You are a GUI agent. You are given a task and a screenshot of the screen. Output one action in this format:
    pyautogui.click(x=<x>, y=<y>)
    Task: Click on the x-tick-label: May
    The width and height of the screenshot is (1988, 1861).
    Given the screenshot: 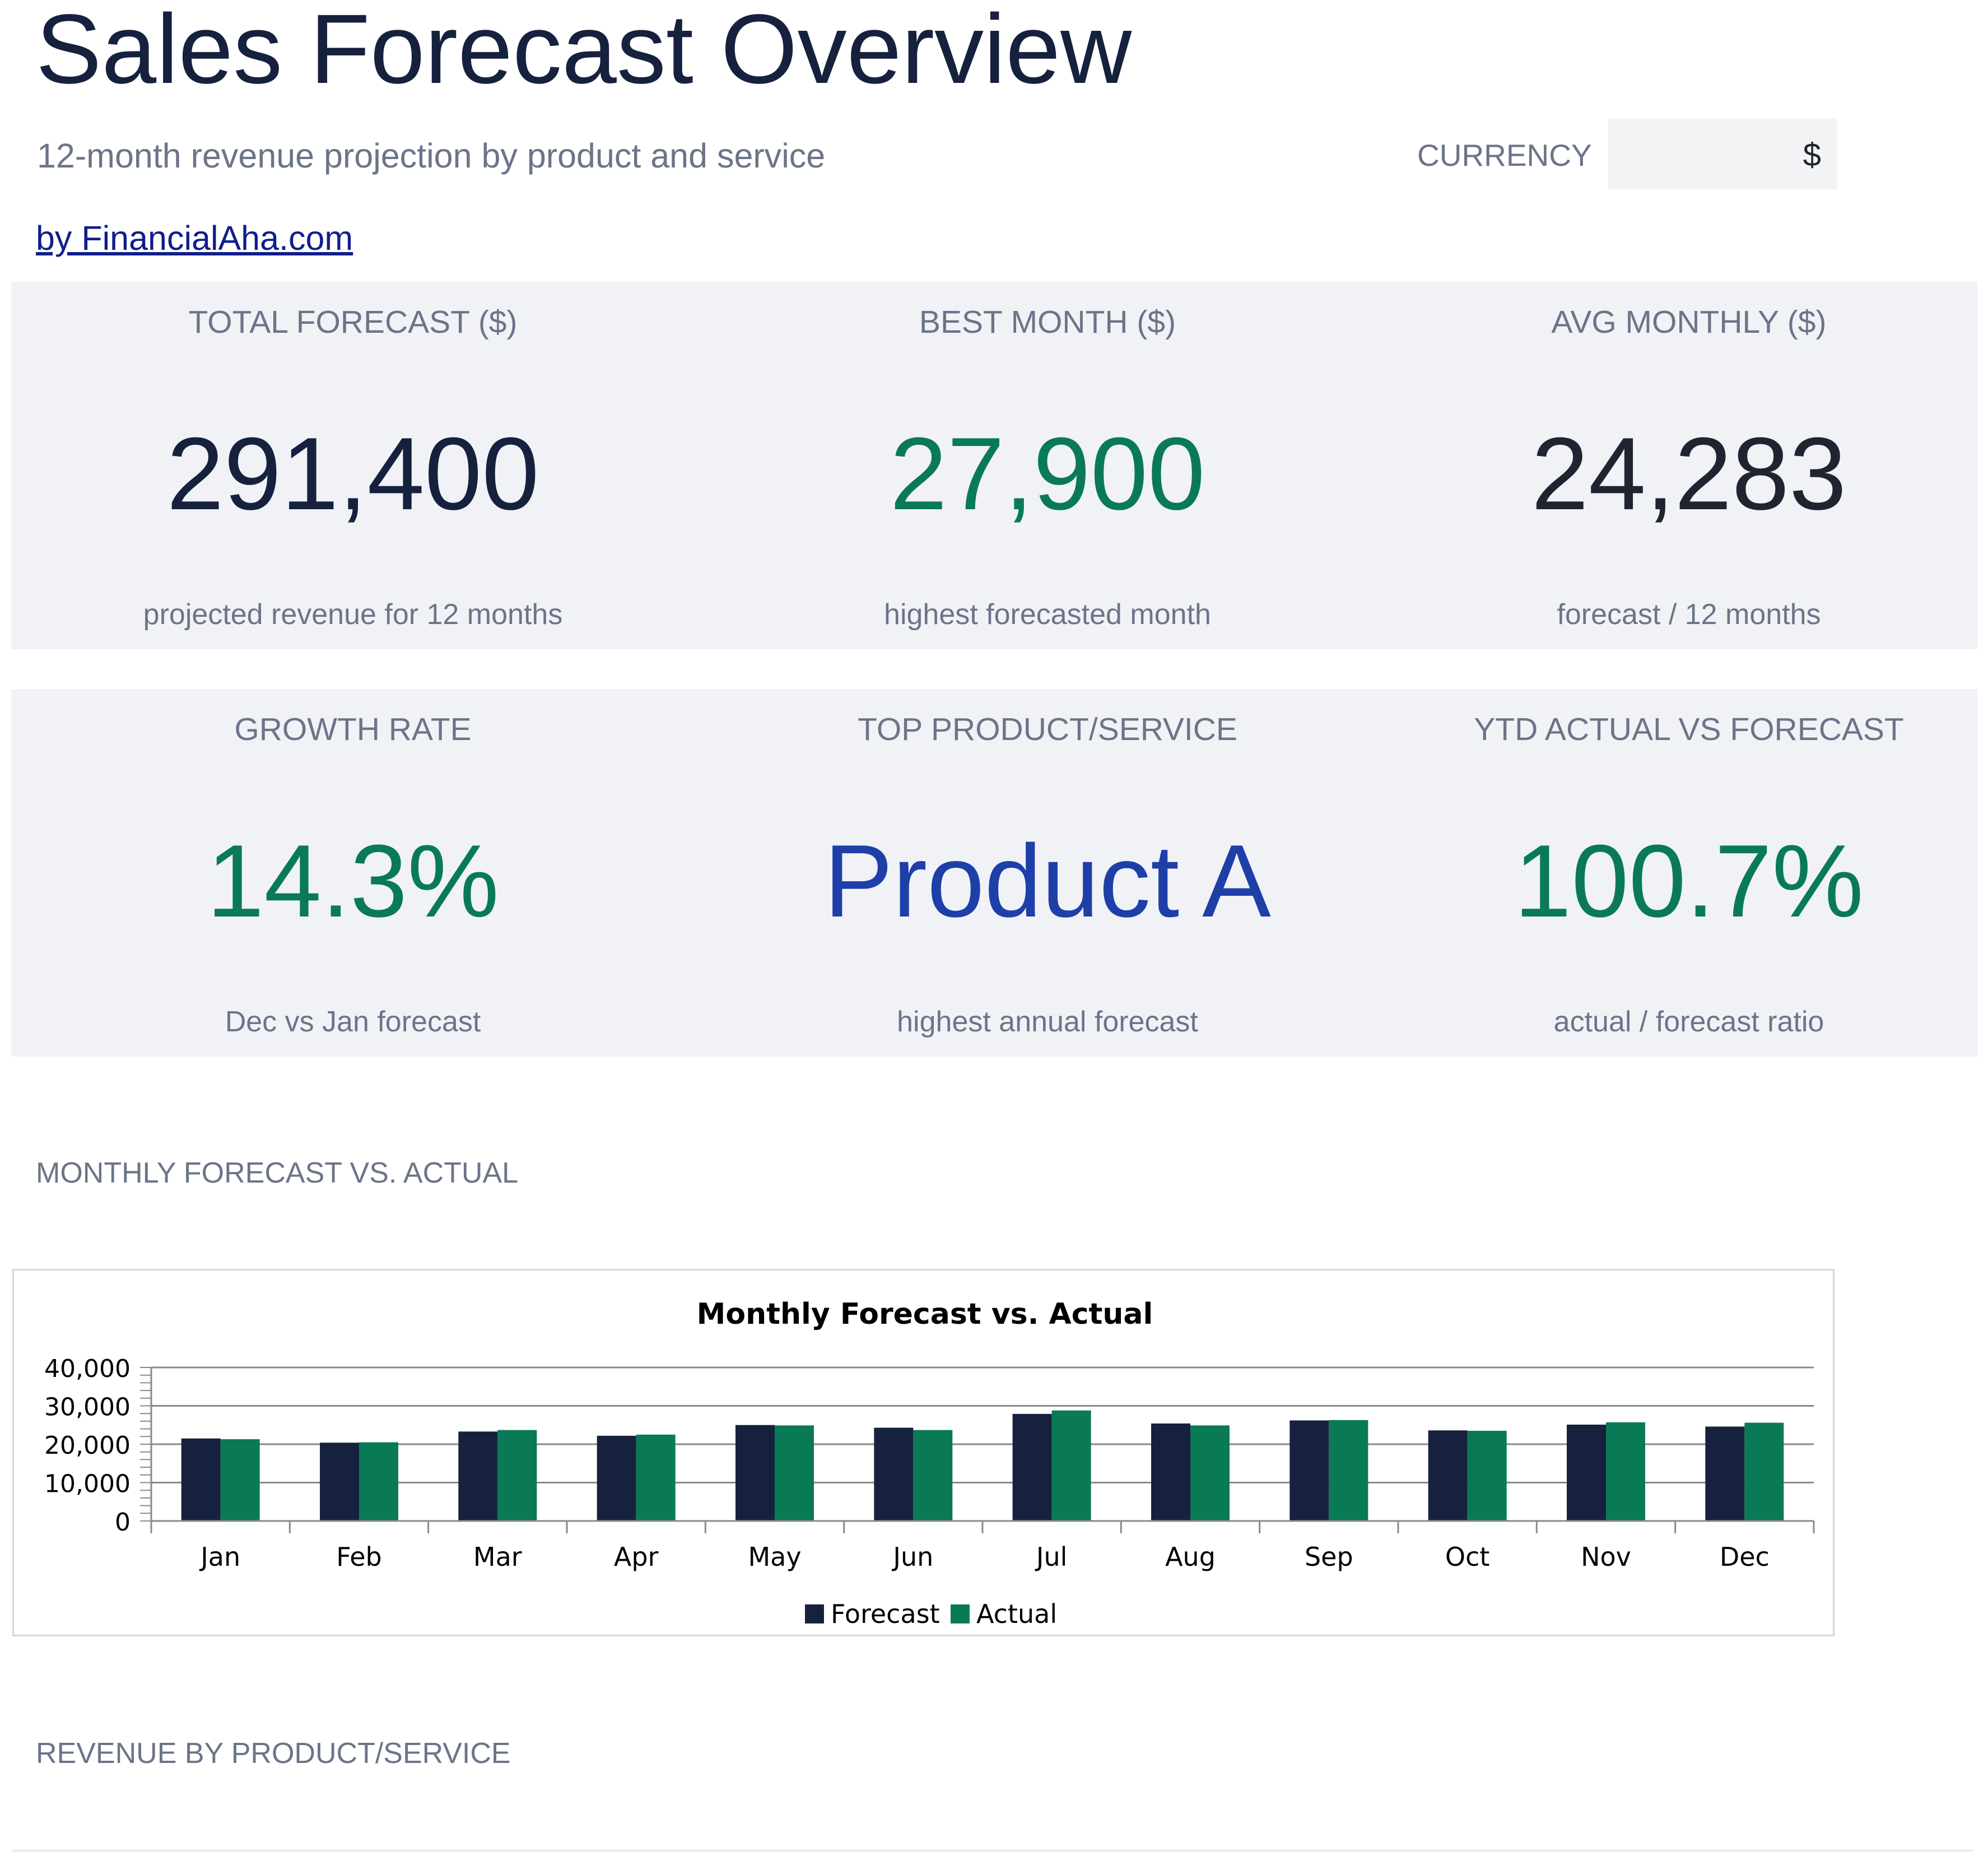 What is the action you would take?
    pyautogui.click(x=774, y=1557)
    